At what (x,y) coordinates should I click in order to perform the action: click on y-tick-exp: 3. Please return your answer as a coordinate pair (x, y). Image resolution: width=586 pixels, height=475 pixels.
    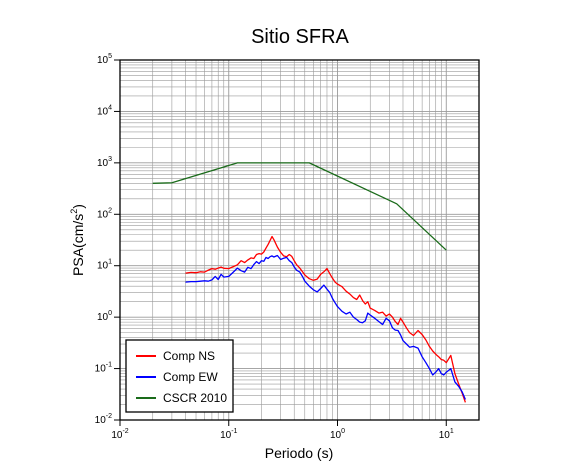
    Looking at the image, I should click on (110, 159).